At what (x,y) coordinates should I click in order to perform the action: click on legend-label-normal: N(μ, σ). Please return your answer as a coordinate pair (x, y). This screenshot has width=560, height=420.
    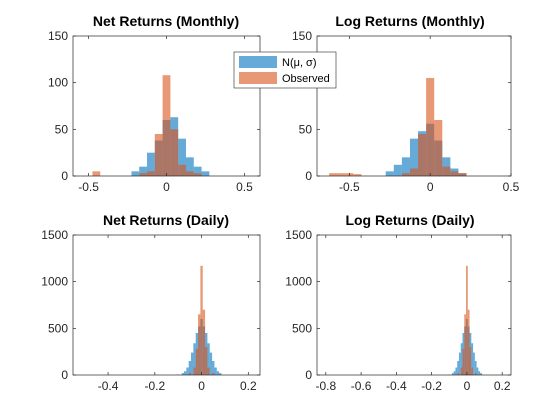
    Looking at the image, I should click on (299, 63).